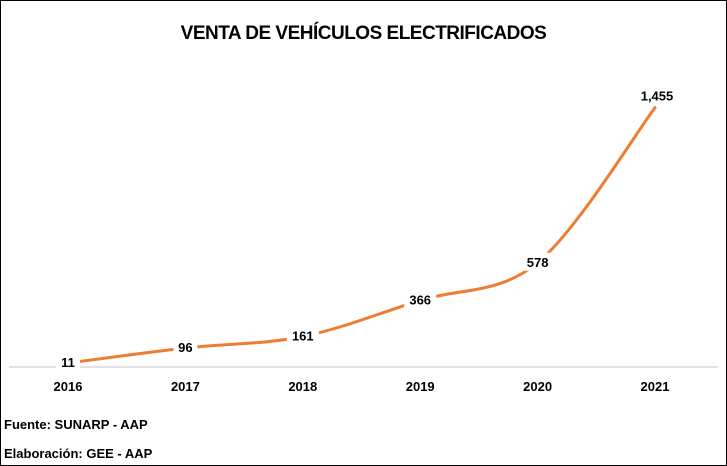 This screenshot has width=727, height=466. Describe the element at coordinates (302, 386) in the screenshot. I see `x-tick-label: 2018` at that location.